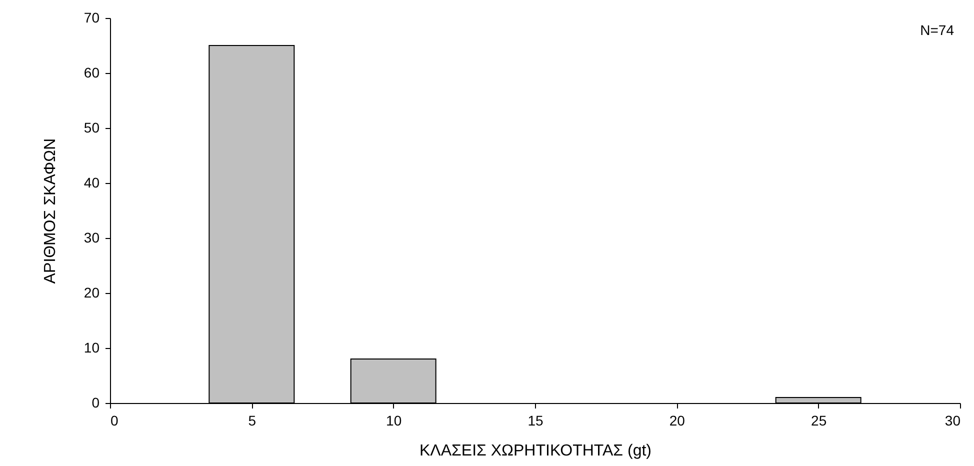 This screenshot has height=466, width=974. I want to click on x-tick-label: 25, so click(819, 420).